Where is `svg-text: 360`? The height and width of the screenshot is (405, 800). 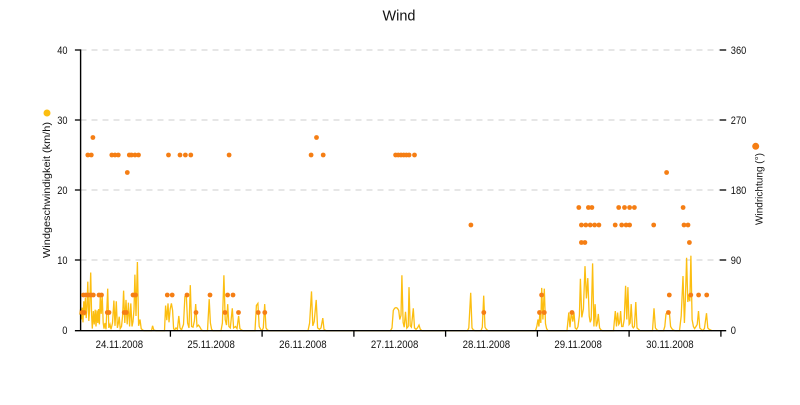
svg-text: 360 is located at coordinates (739, 51).